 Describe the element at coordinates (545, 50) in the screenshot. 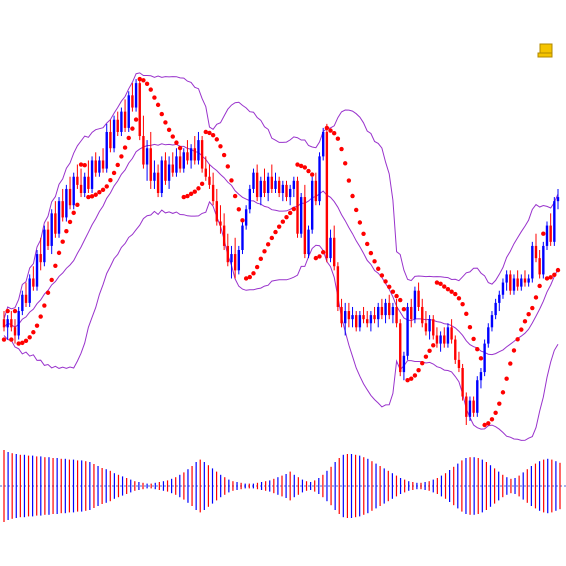

I see `scroll-note-icon` at that location.